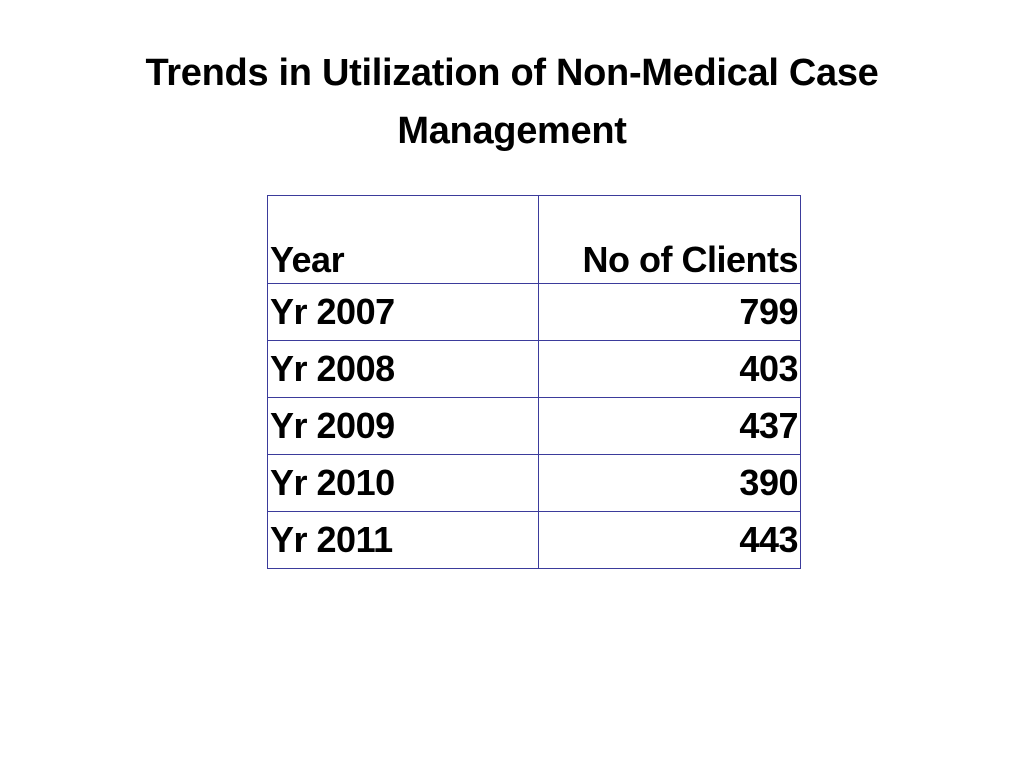  Describe the element at coordinates (403, 426) in the screenshot. I see `year-cell: Yr 2009` at that location.